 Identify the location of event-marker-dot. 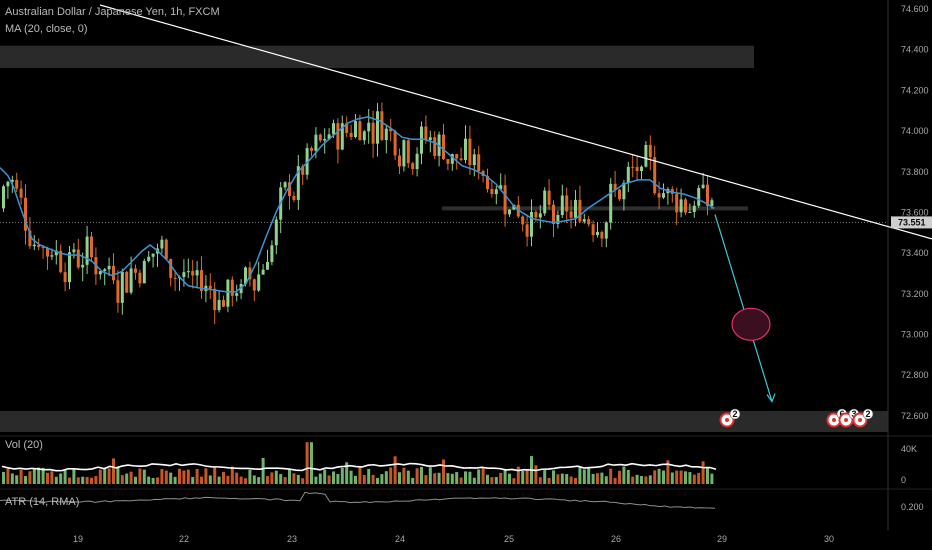
(727, 420).